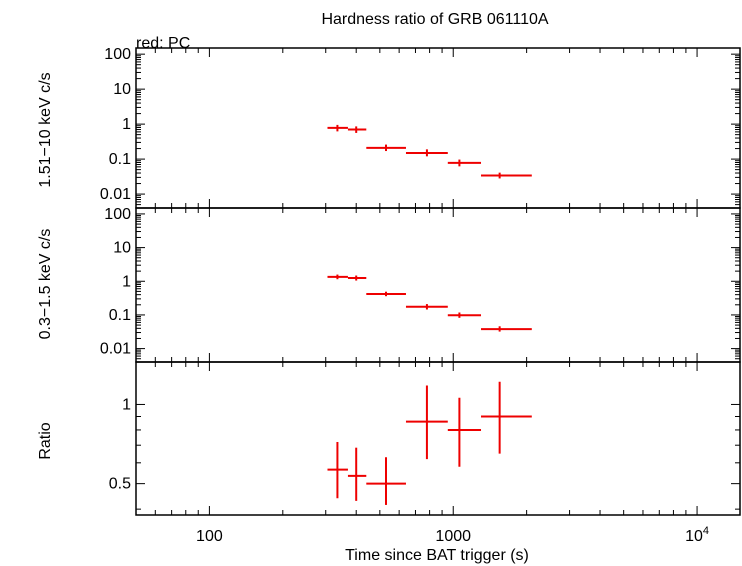 This screenshot has height=566, width=742. What do you see at coordinates (120, 484) in the screenshot?
I see `y-tick-label-ratio: 0.5` at bounding box center [120, 484].